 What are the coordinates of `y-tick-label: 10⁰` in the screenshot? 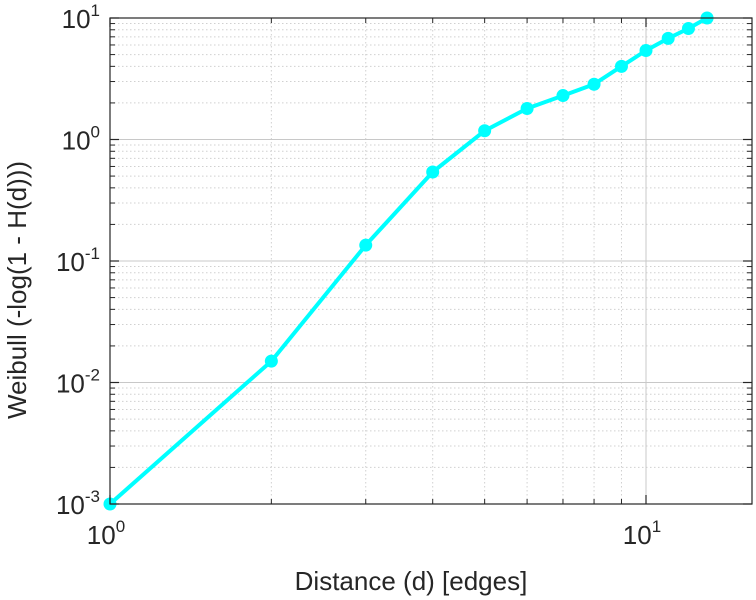 It's located at (81, 139).